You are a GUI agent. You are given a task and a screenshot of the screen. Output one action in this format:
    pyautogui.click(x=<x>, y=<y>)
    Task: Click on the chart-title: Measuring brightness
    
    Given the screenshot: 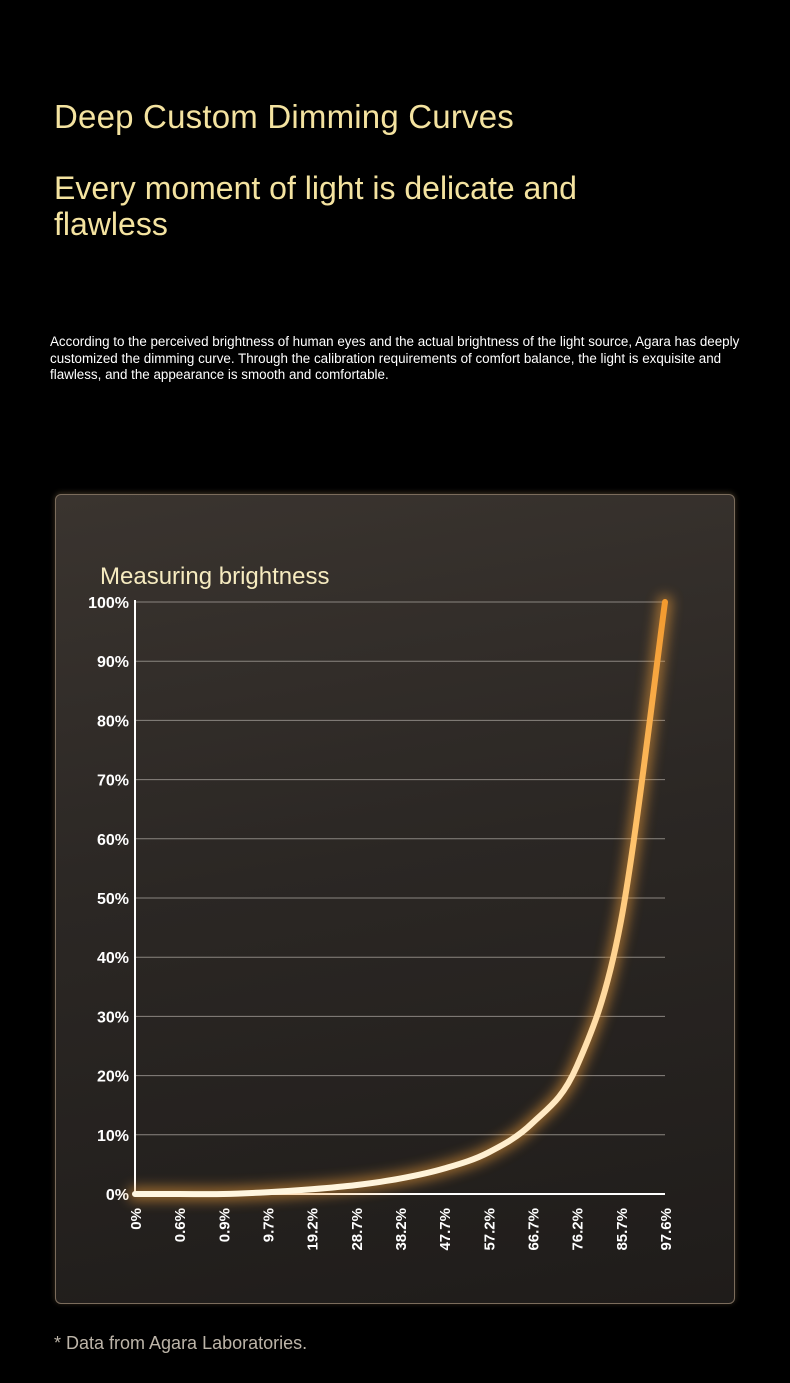 What is the action you would take?
    pyautogui.click(x=214, y=576)
    